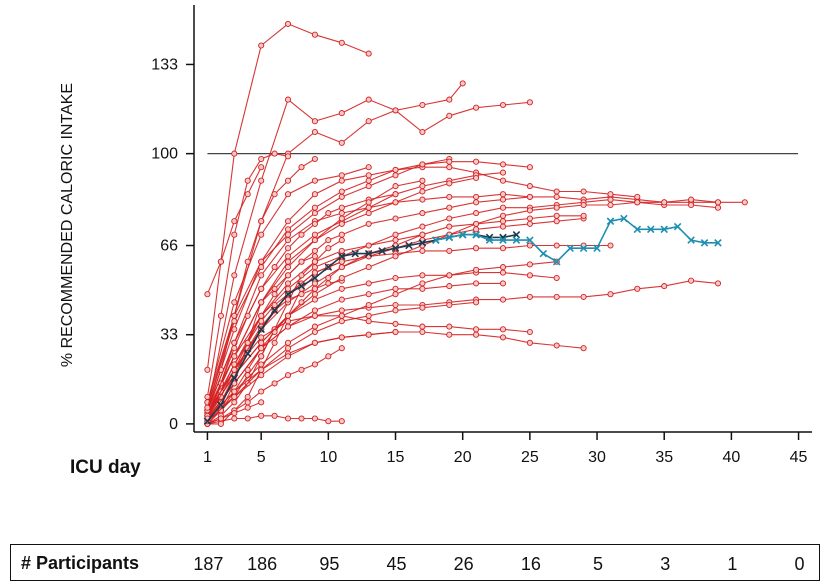  I want to click on y-axis-title: % RECOMMENDED CALORIC INTAKE, so click(67, 225).